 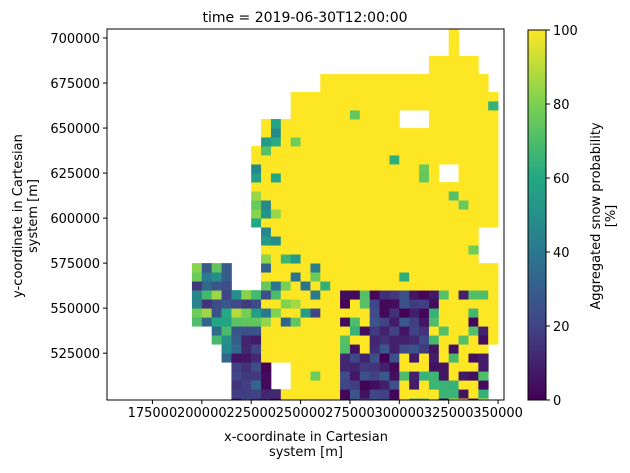 I want to click on x-tick-label: 275000, so click(x=350, y=413).